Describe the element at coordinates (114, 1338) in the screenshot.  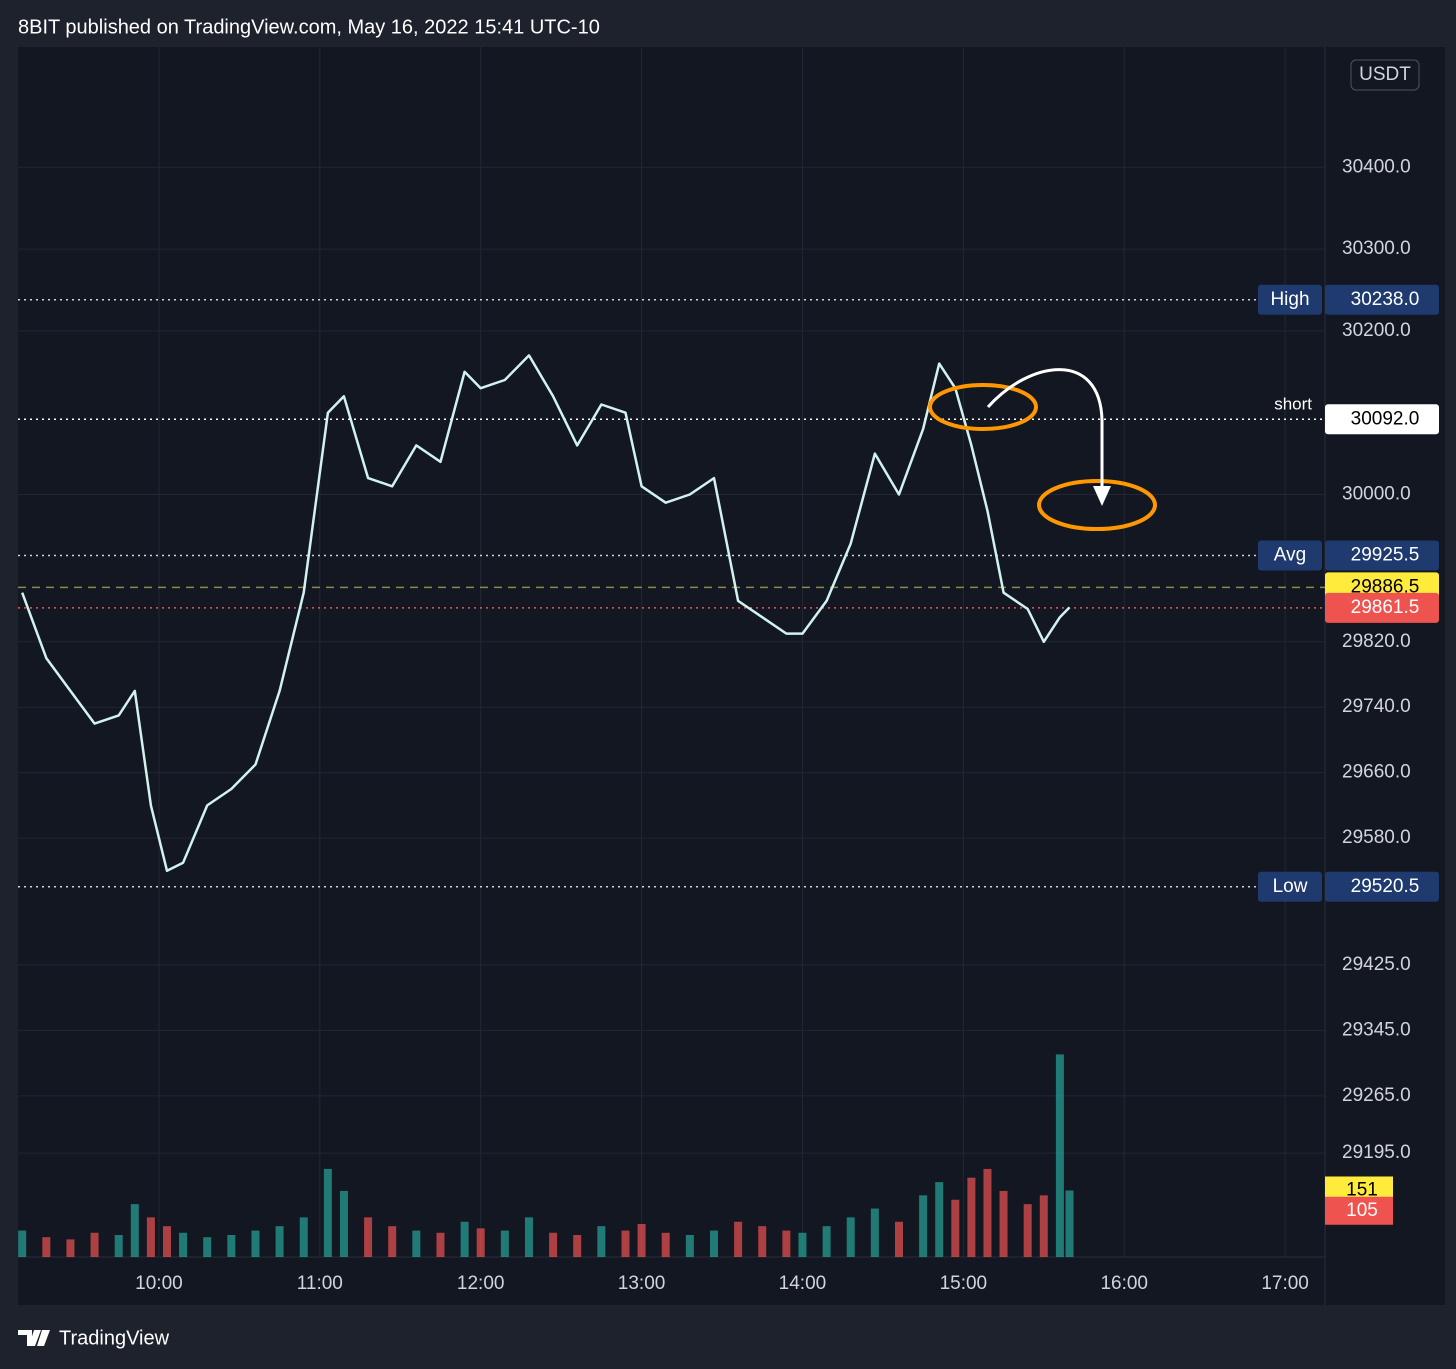
I see `footer-brand: TradingView` at that location.